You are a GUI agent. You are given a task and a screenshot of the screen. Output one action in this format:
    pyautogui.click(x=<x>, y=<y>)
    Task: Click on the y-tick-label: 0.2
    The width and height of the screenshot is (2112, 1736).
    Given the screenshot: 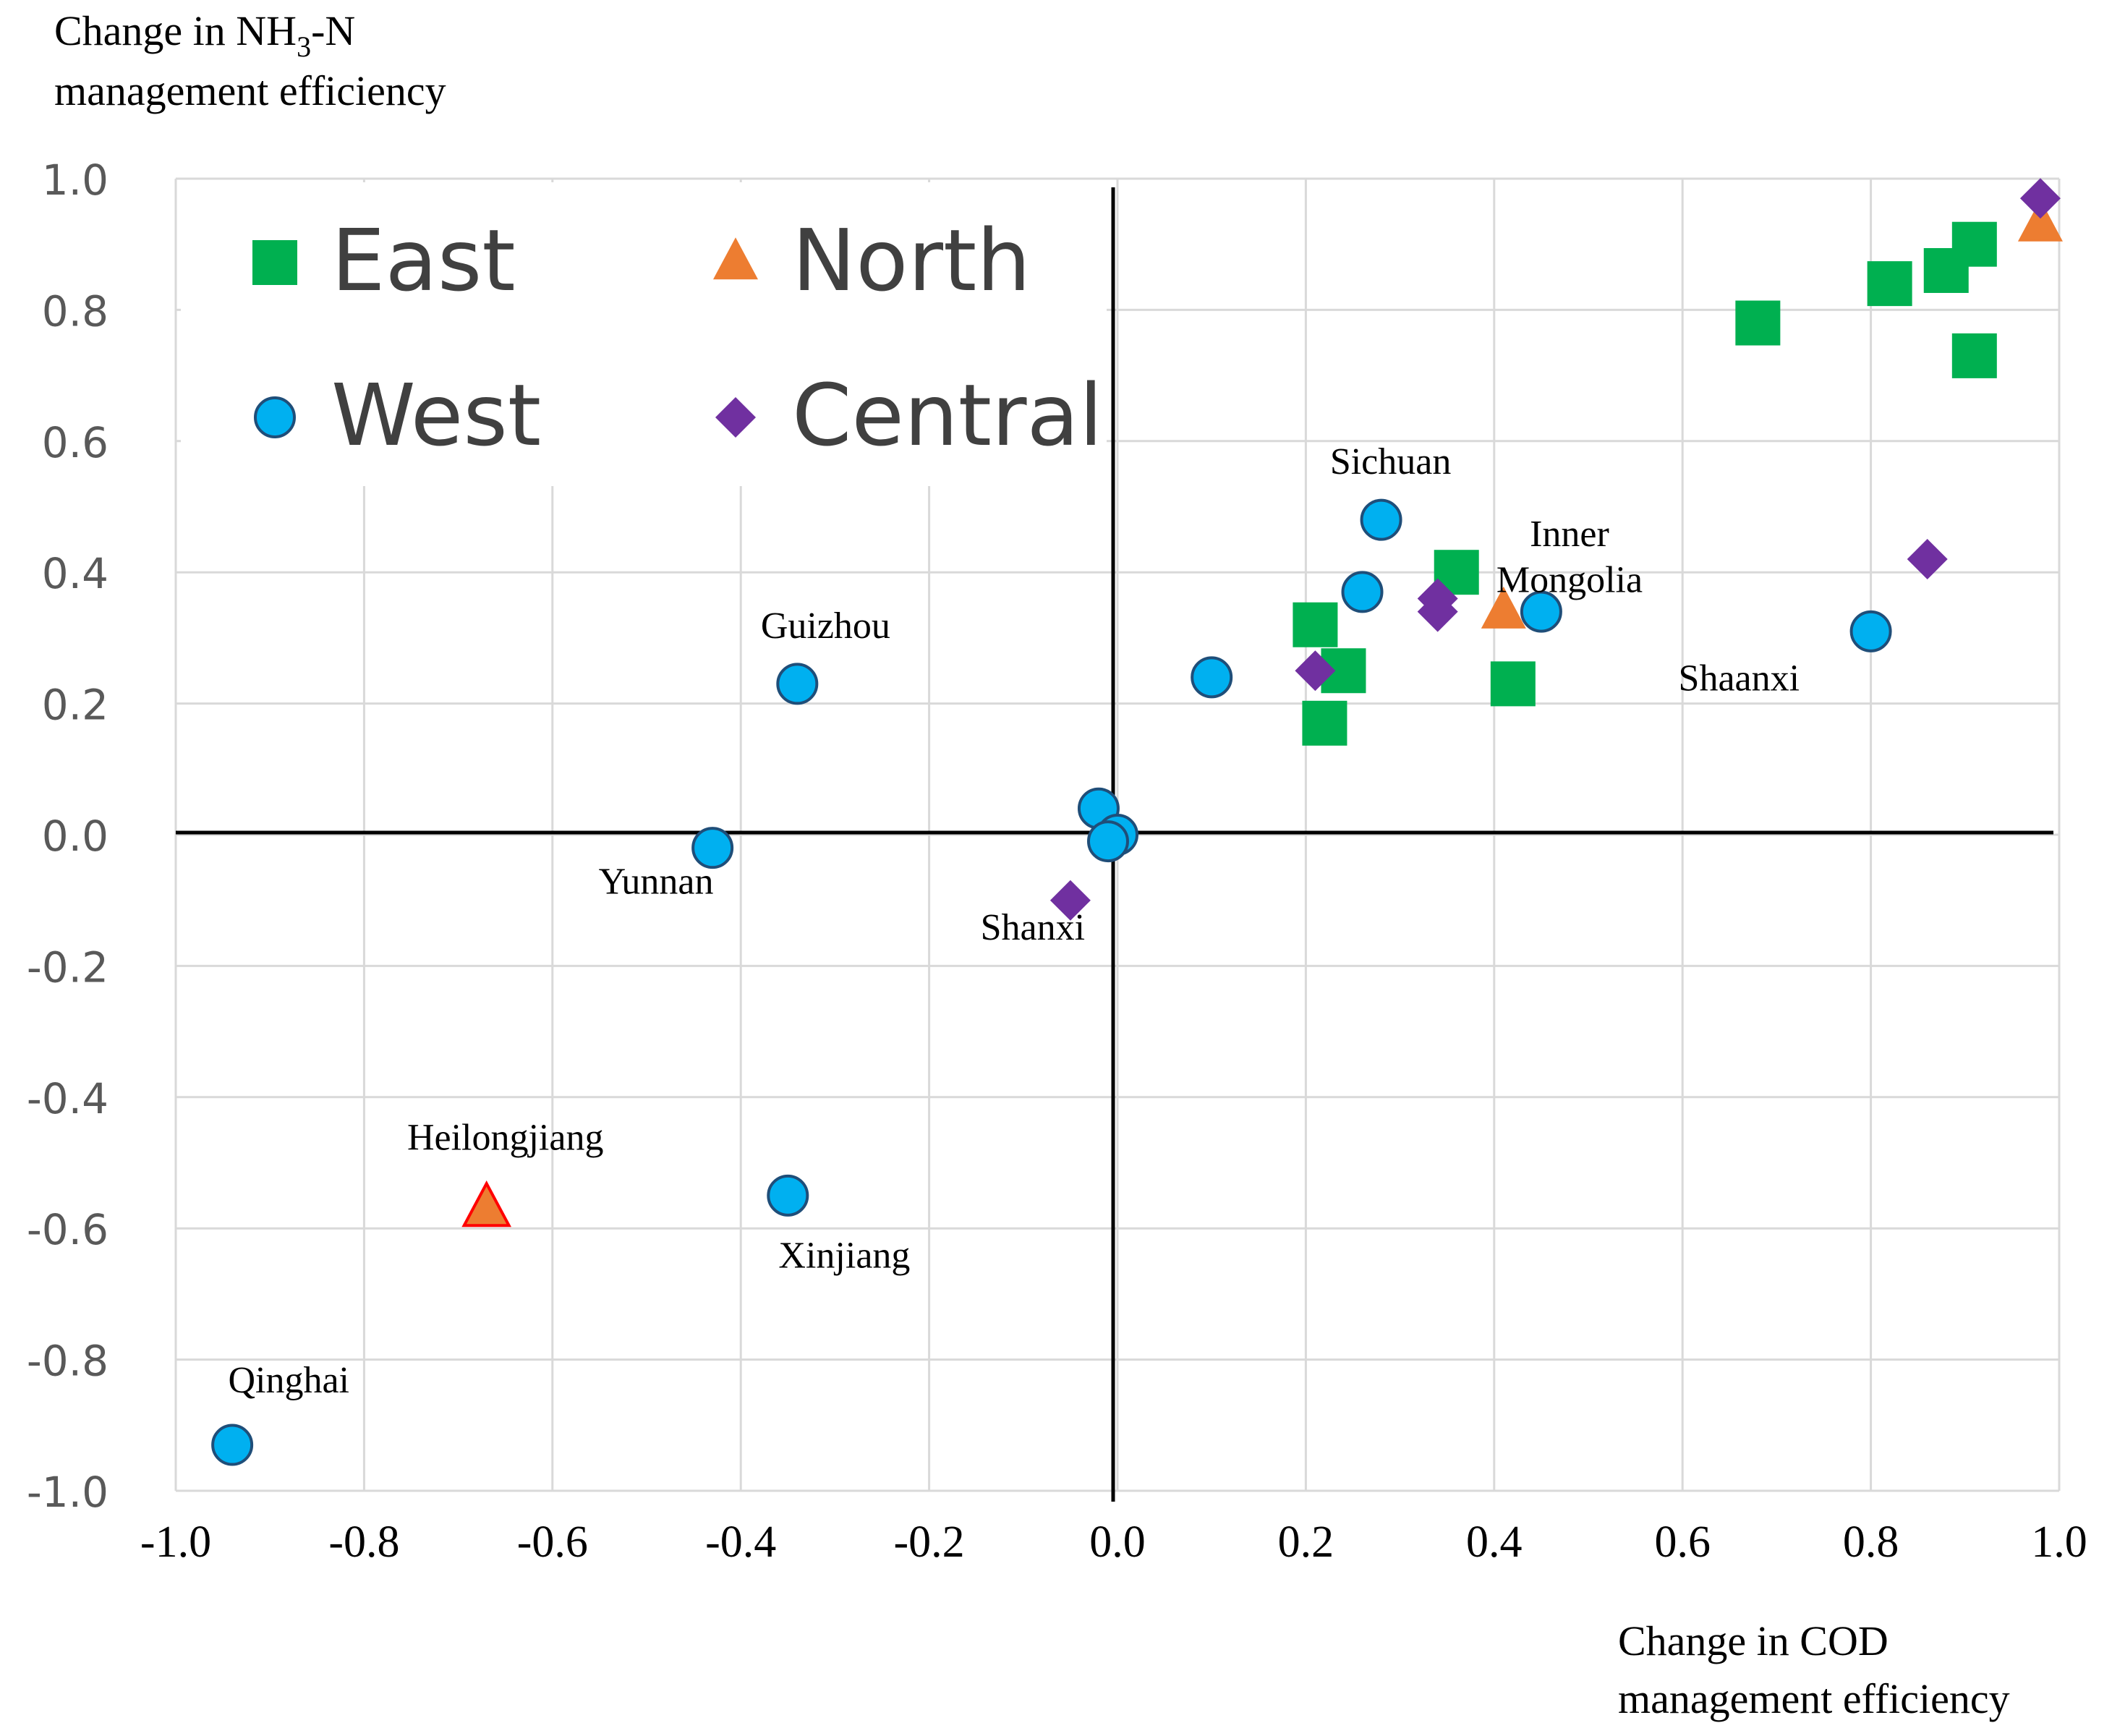 What is the action you would take?
    pyautogui.click(x=75, y=705)
    